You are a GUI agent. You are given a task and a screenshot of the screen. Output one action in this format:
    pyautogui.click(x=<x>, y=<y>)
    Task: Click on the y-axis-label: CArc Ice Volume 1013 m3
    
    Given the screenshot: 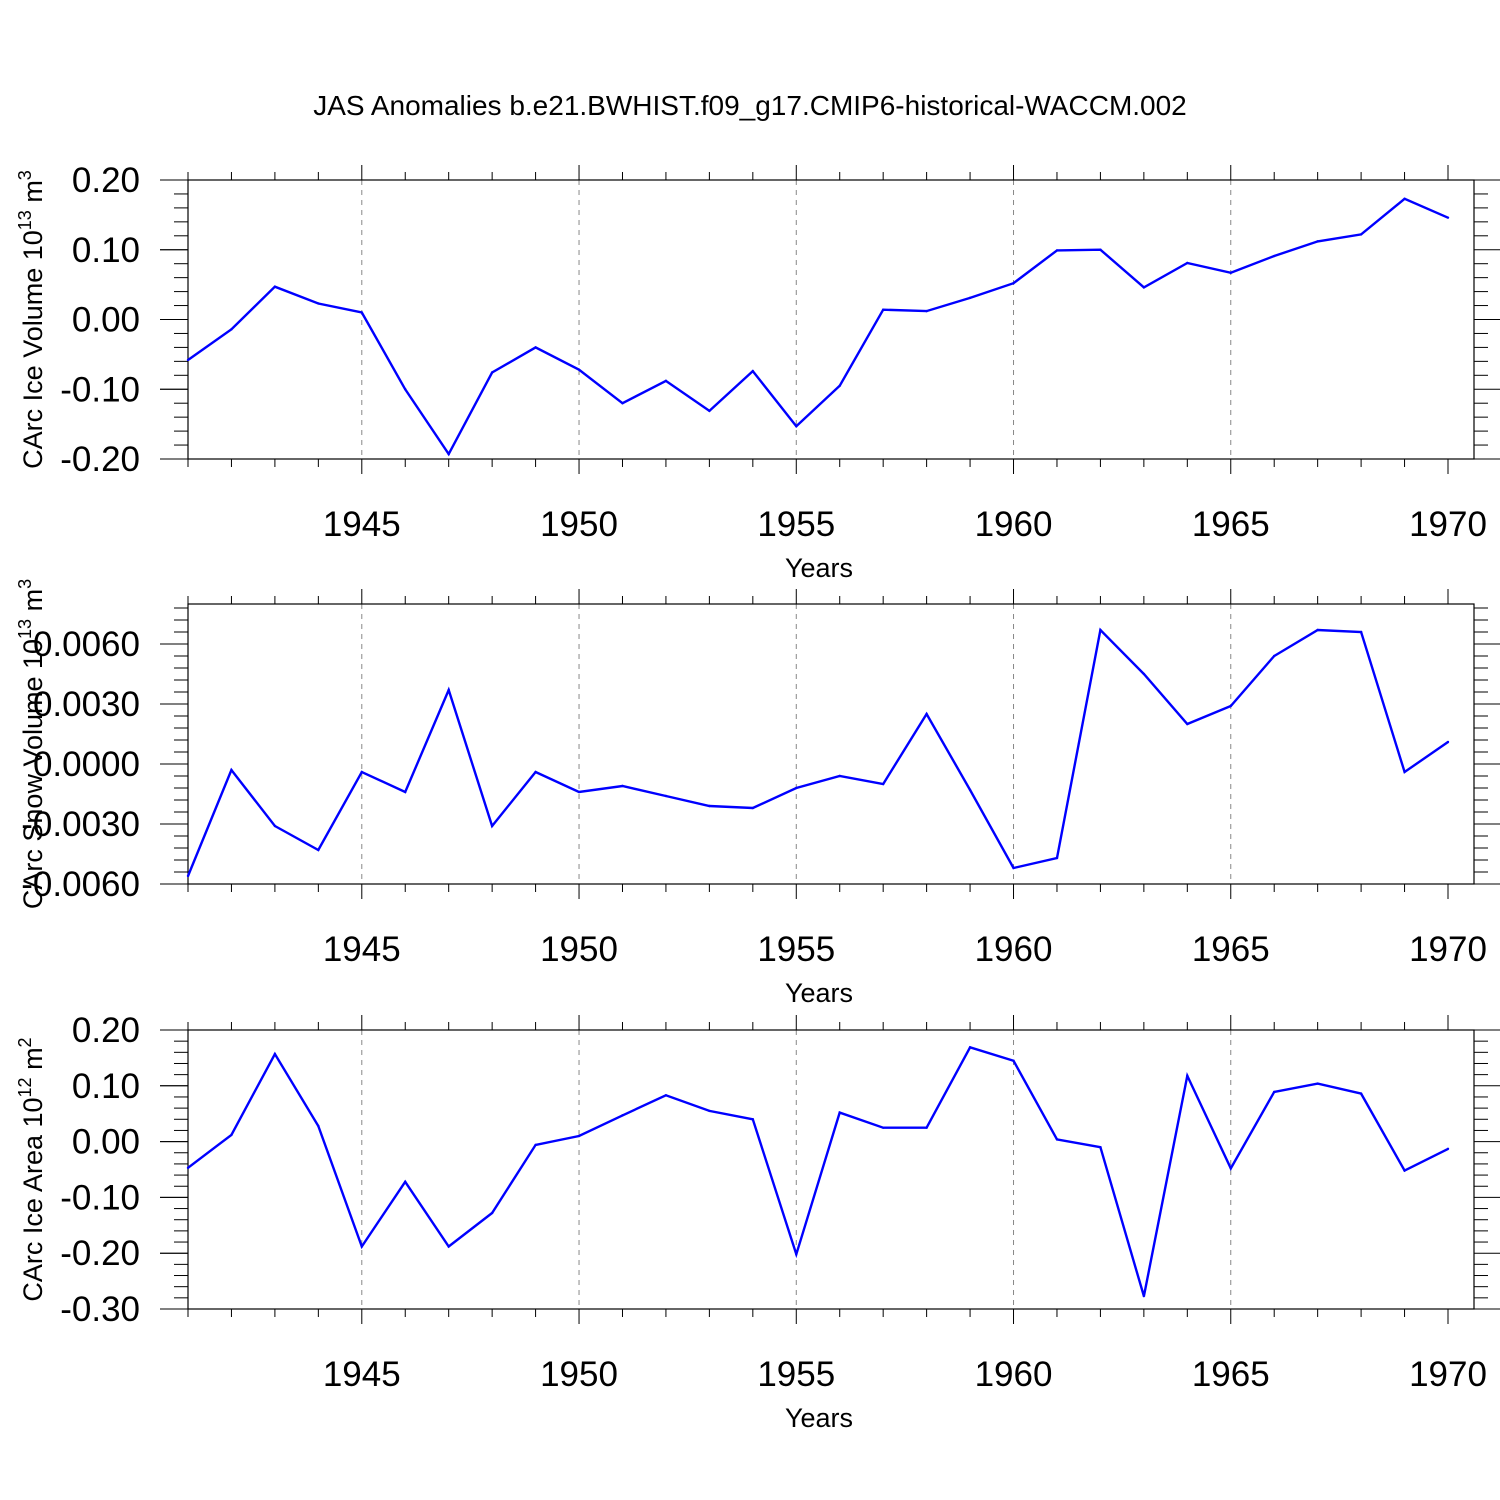 What is the action you would take?
    pyautogui.click(x=31, y=319)
    